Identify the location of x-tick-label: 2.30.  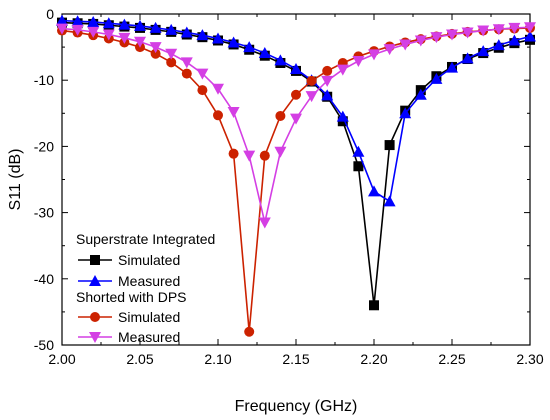
(529, 359).